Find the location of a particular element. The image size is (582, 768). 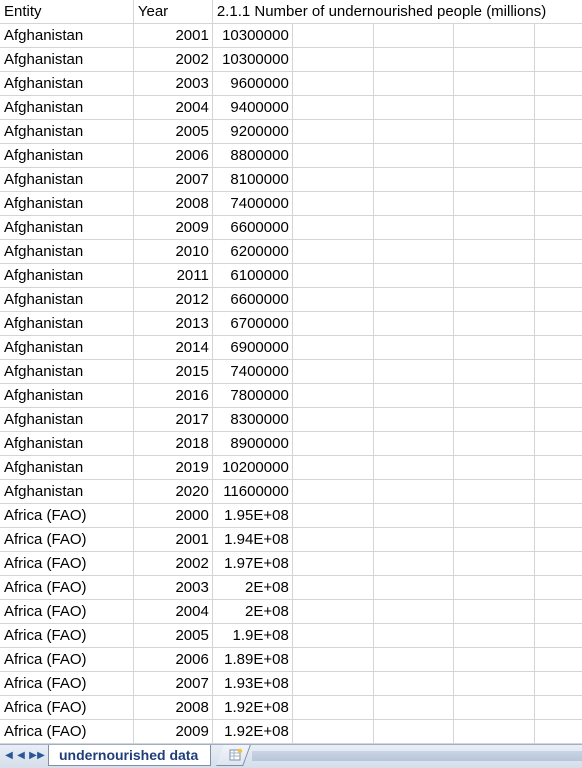

prev-sheet-icon: ◀ is located at coordinates (21, 755).